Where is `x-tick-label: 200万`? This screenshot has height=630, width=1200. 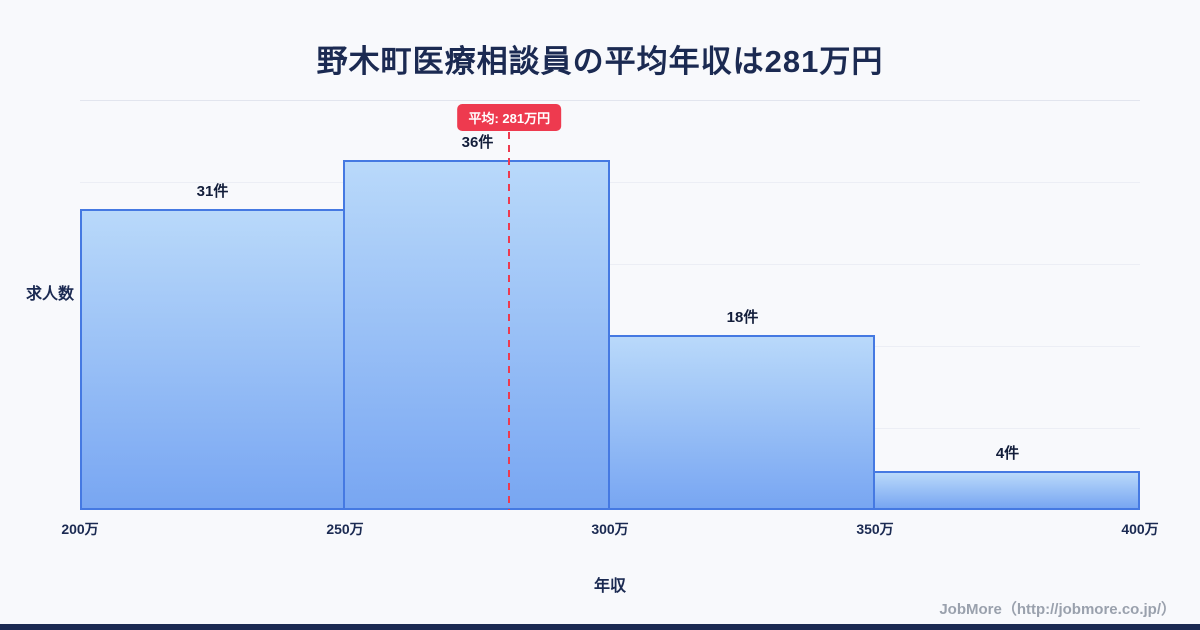
x-tick-label: 200万 is located at coordinates (80, 529).